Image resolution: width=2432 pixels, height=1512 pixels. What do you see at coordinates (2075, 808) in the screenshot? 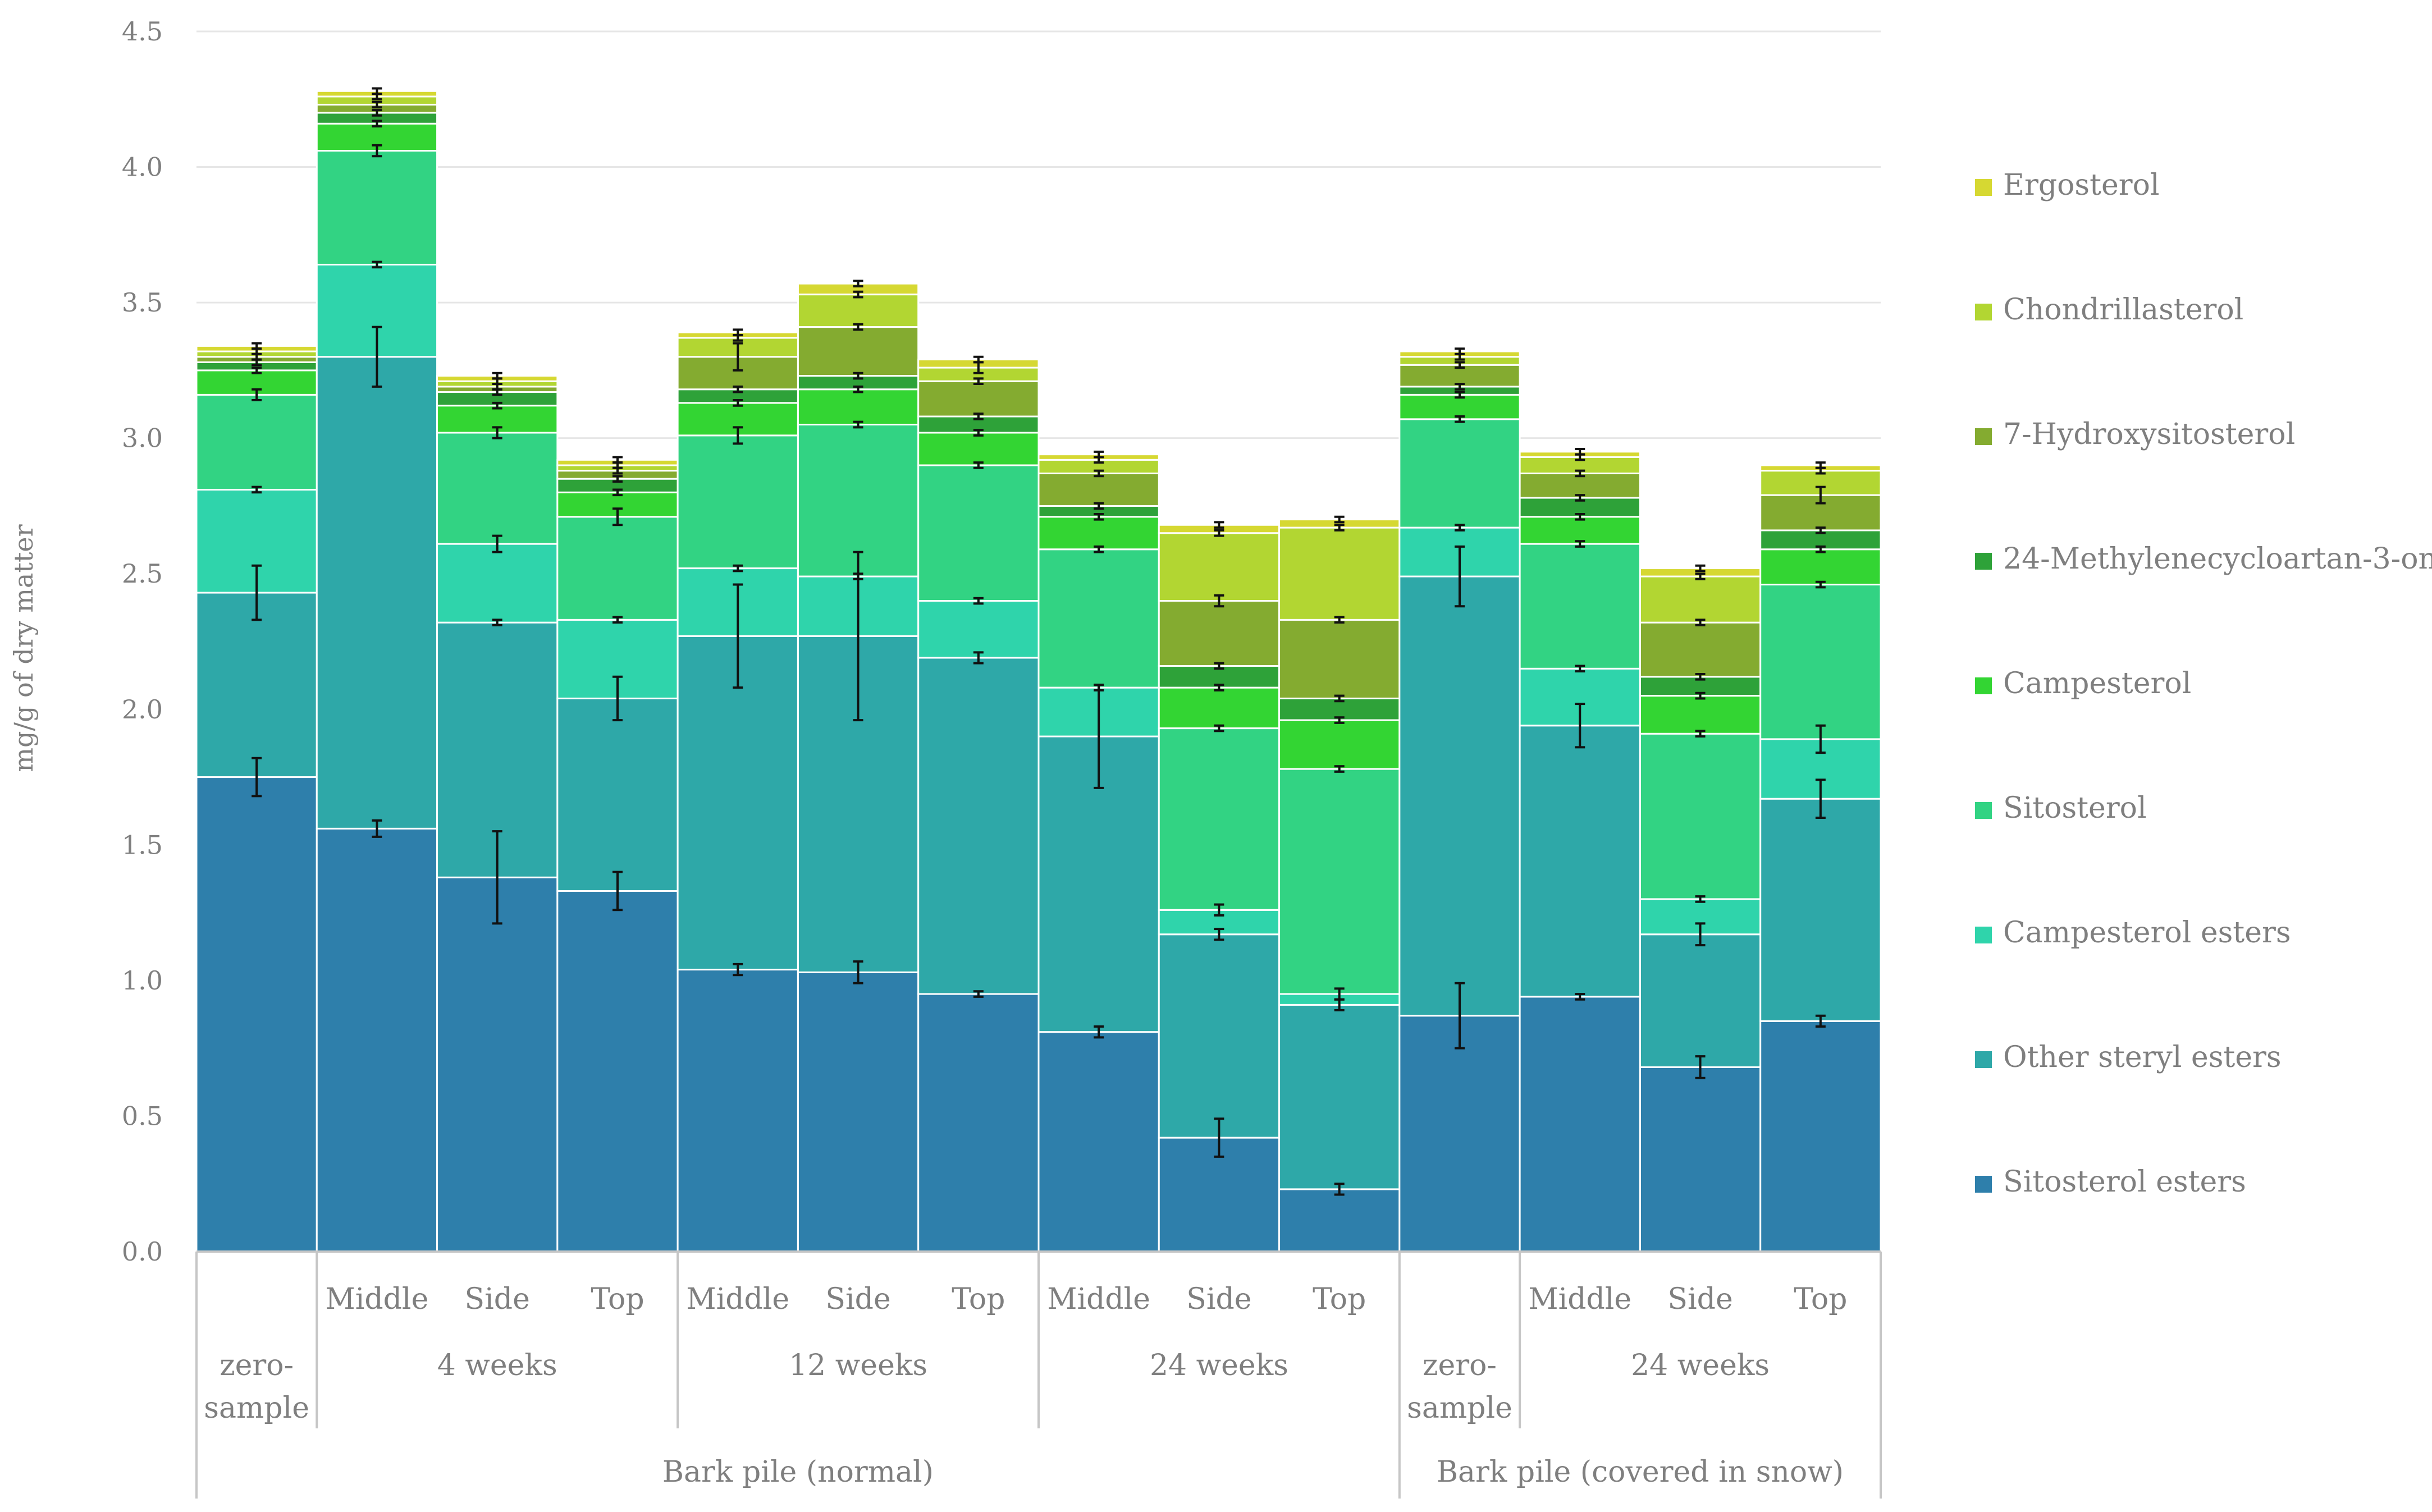
I see `legend-entry: Sitosterol` at bounding box center [2075, 808].